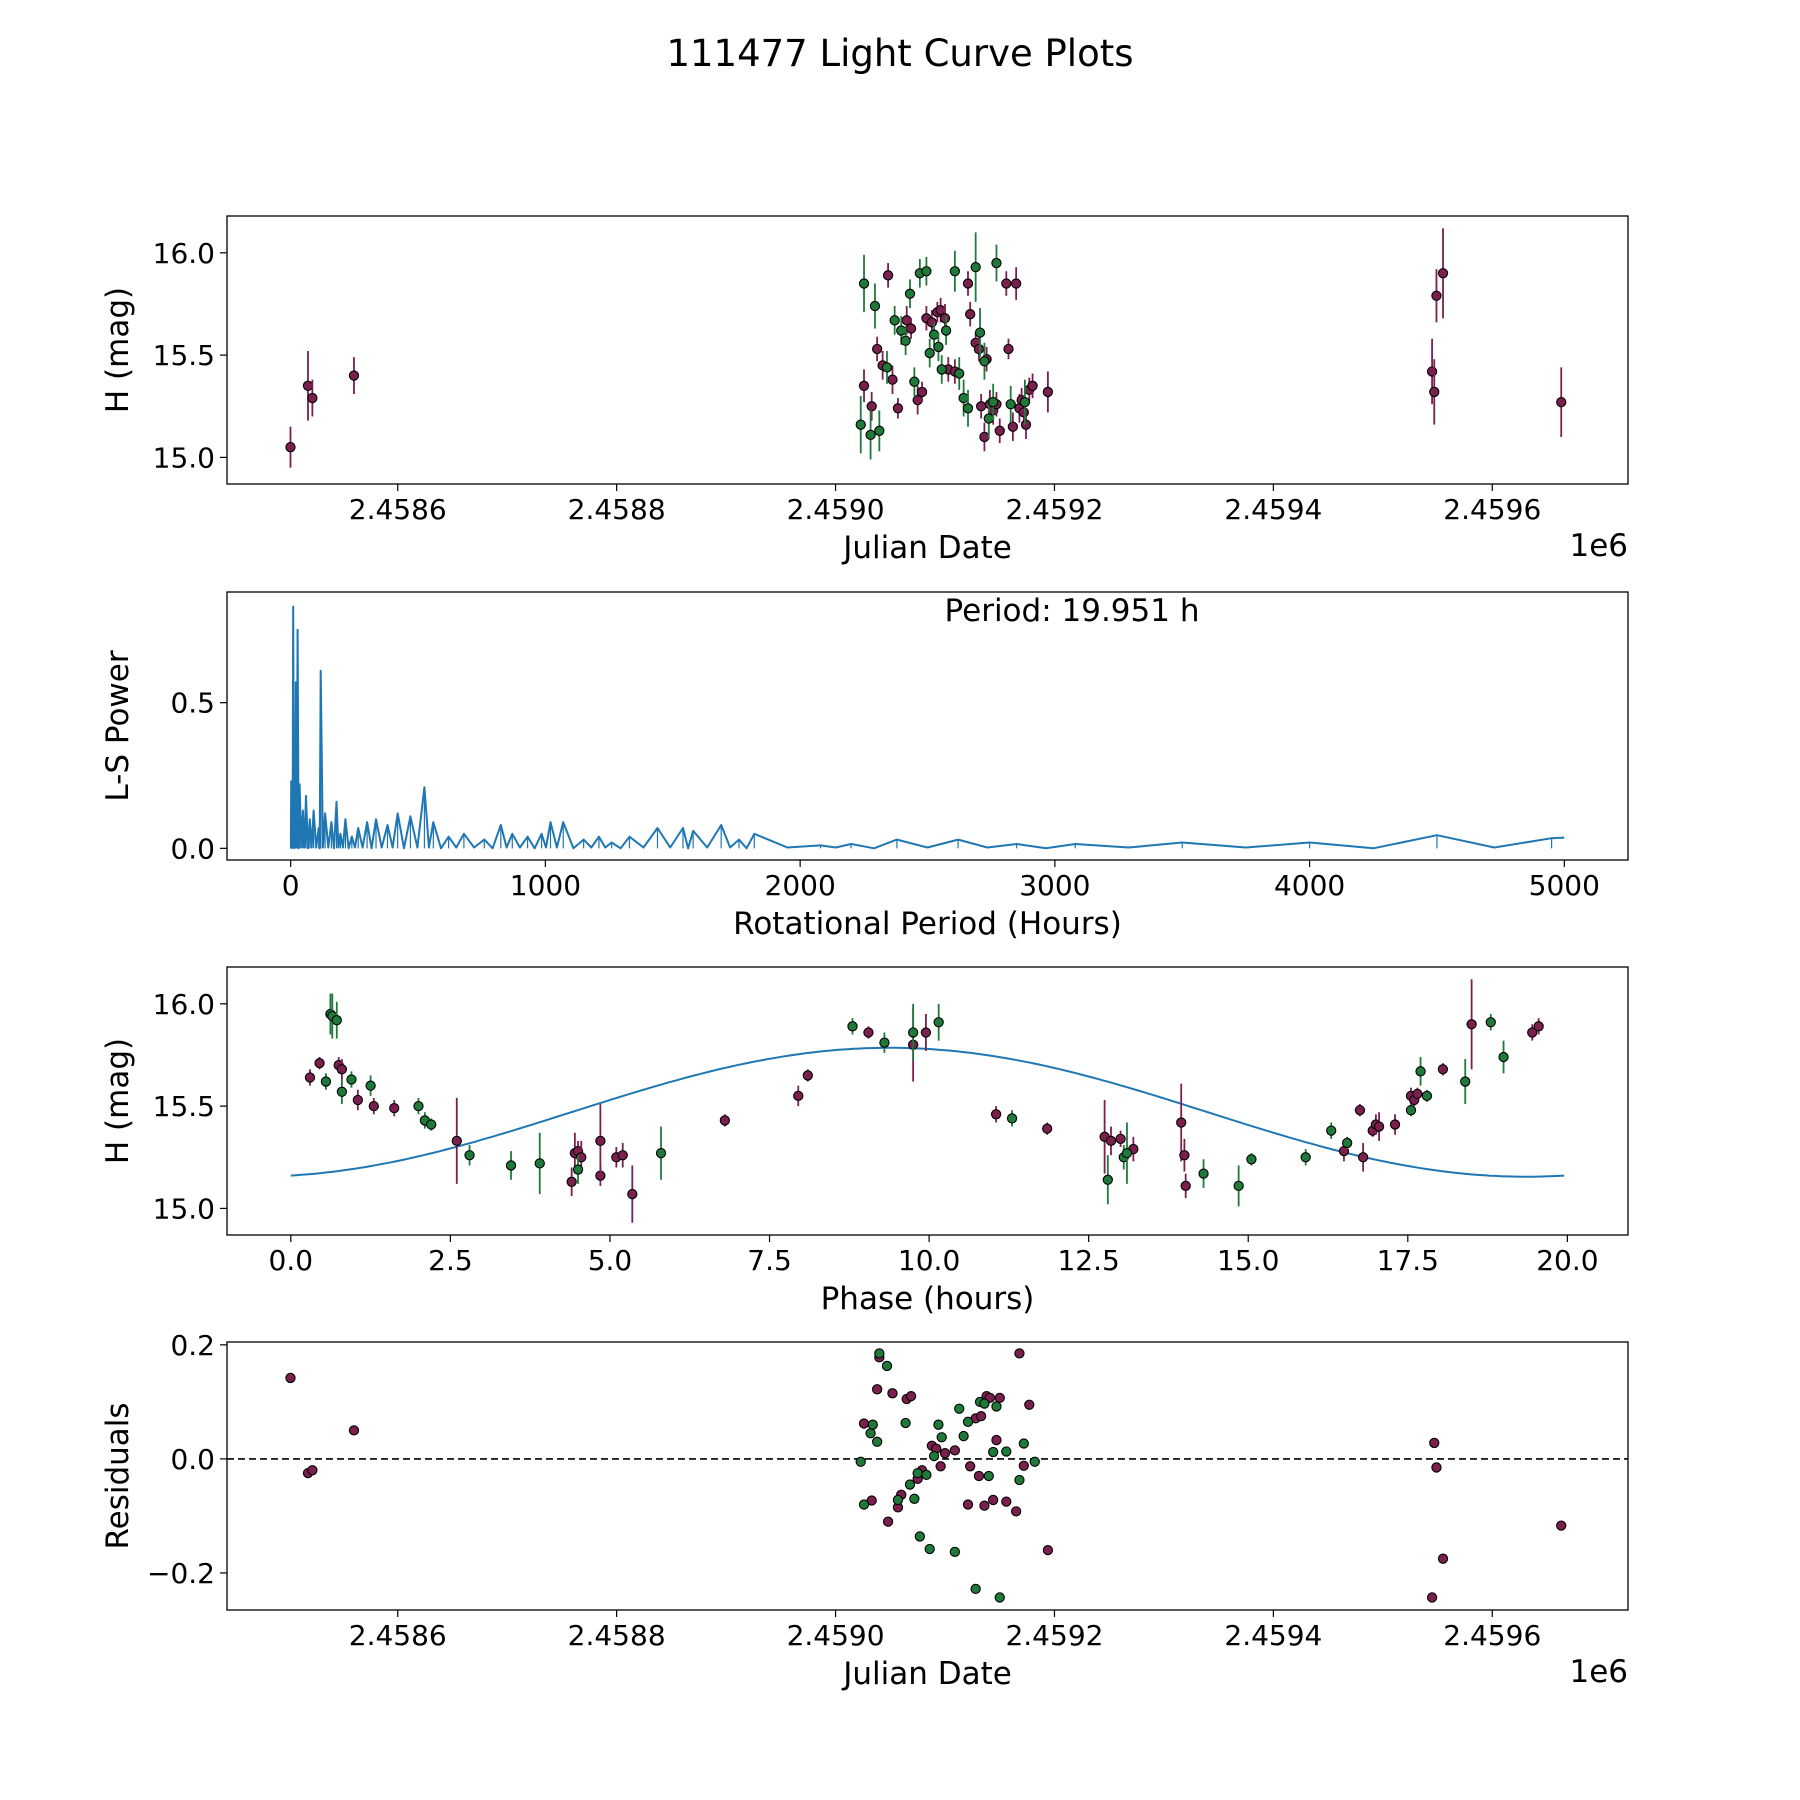  What do you see at coordinates (836, 509) in the screenshot?
I see `x-tick-label: 2.4590` at bounding box center [836, 509].